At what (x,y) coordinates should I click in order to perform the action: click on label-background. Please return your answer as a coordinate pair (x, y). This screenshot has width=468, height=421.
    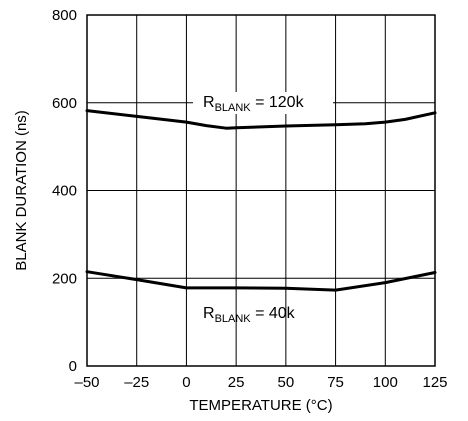
    Looking at the image, I should click on (263, 103).